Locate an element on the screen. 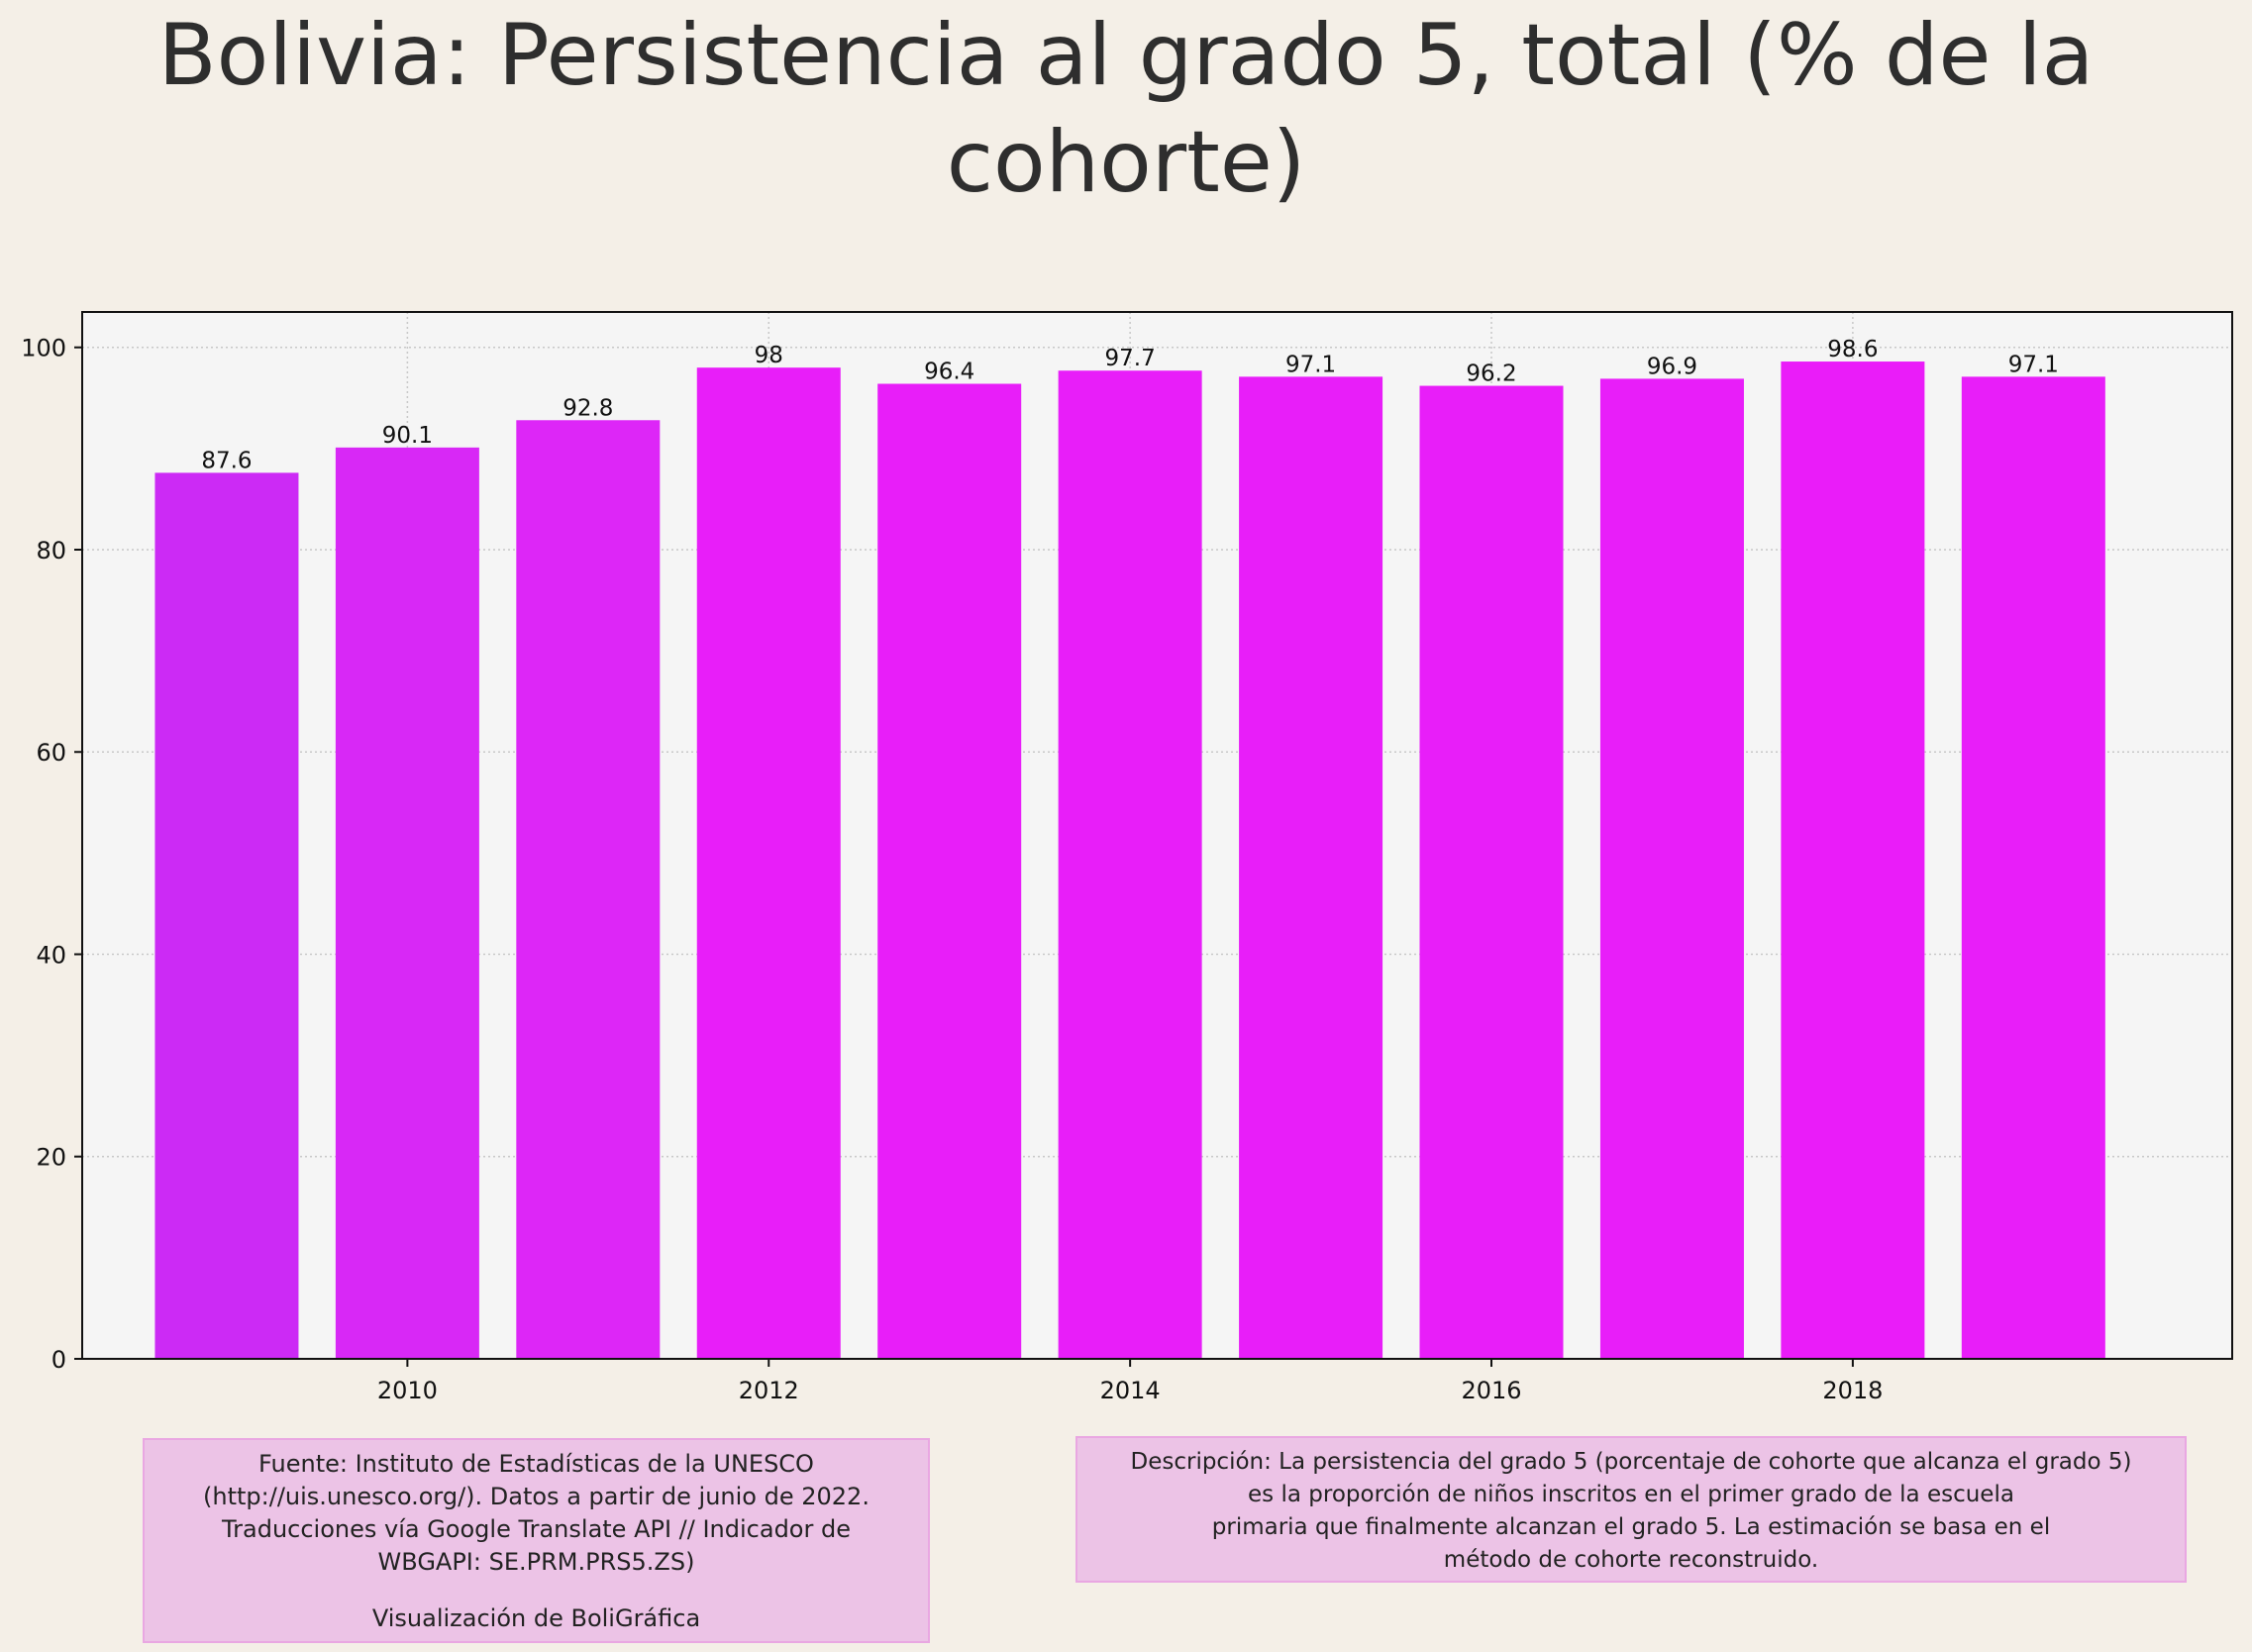 The width and height of the screenshot is (2252, 1652). x-tick-label: 2014 is located at coordinates (1130, 1390).